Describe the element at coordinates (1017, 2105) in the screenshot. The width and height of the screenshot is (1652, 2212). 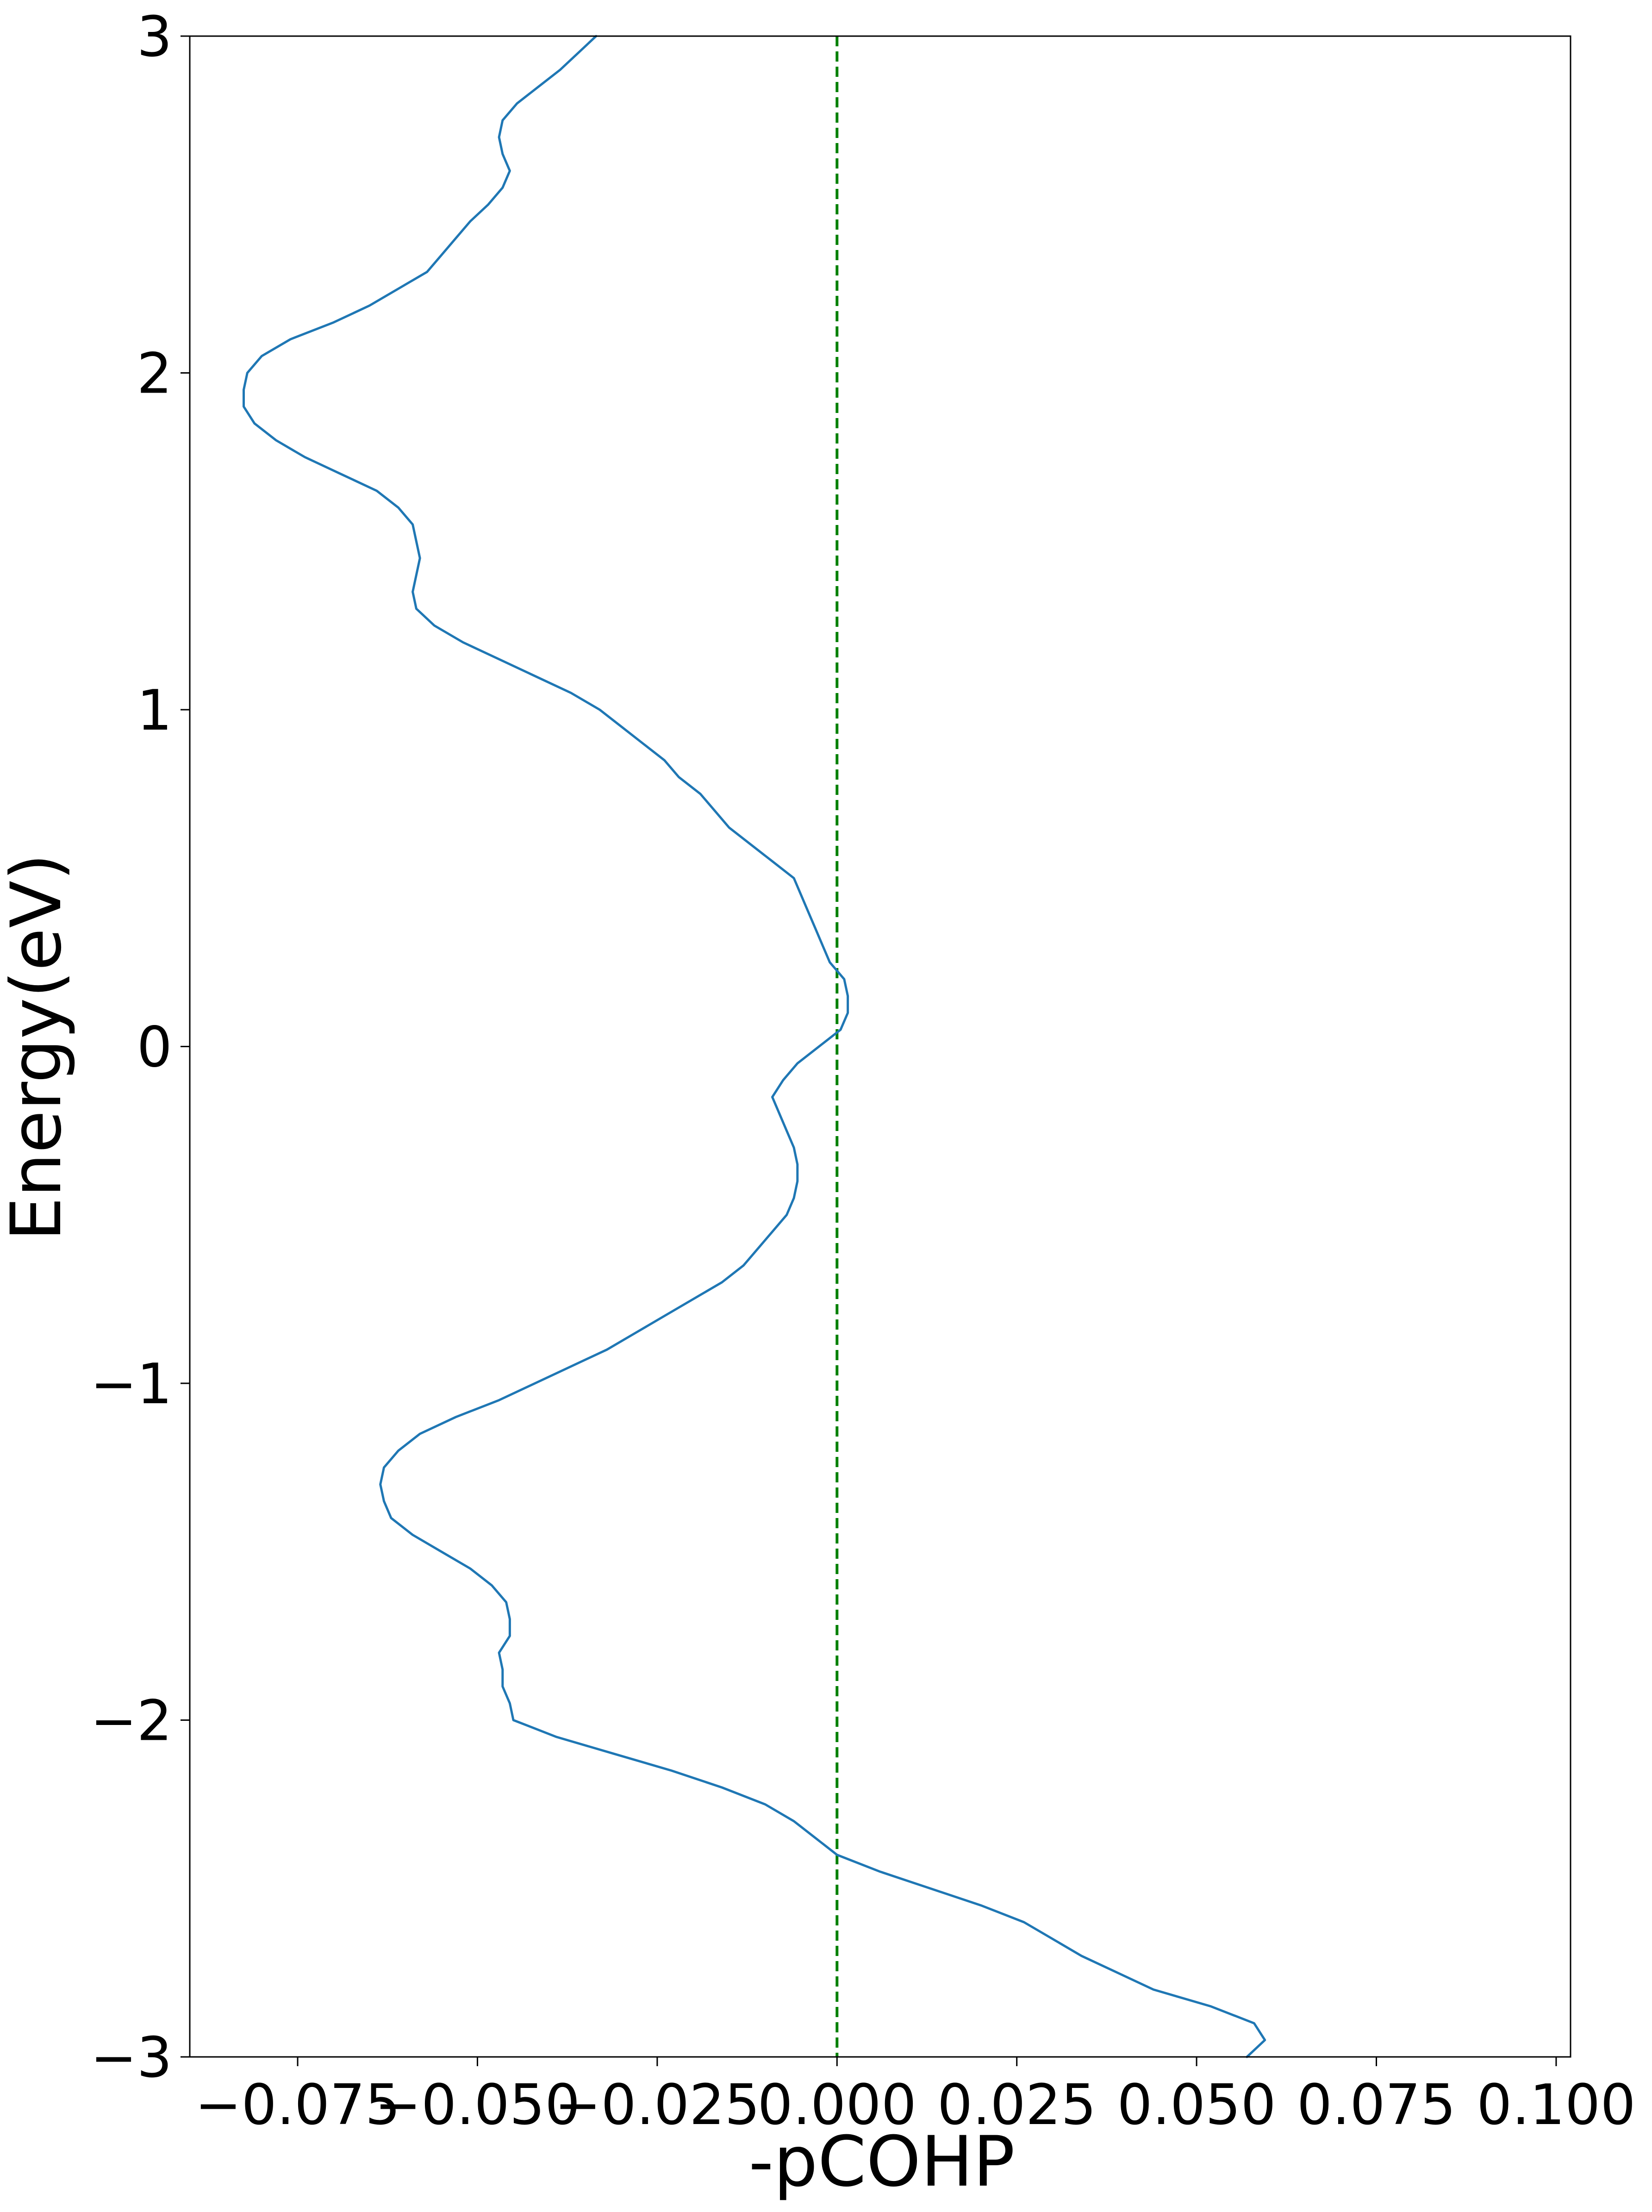
I see `x-tick-label: 0.025` at that location.